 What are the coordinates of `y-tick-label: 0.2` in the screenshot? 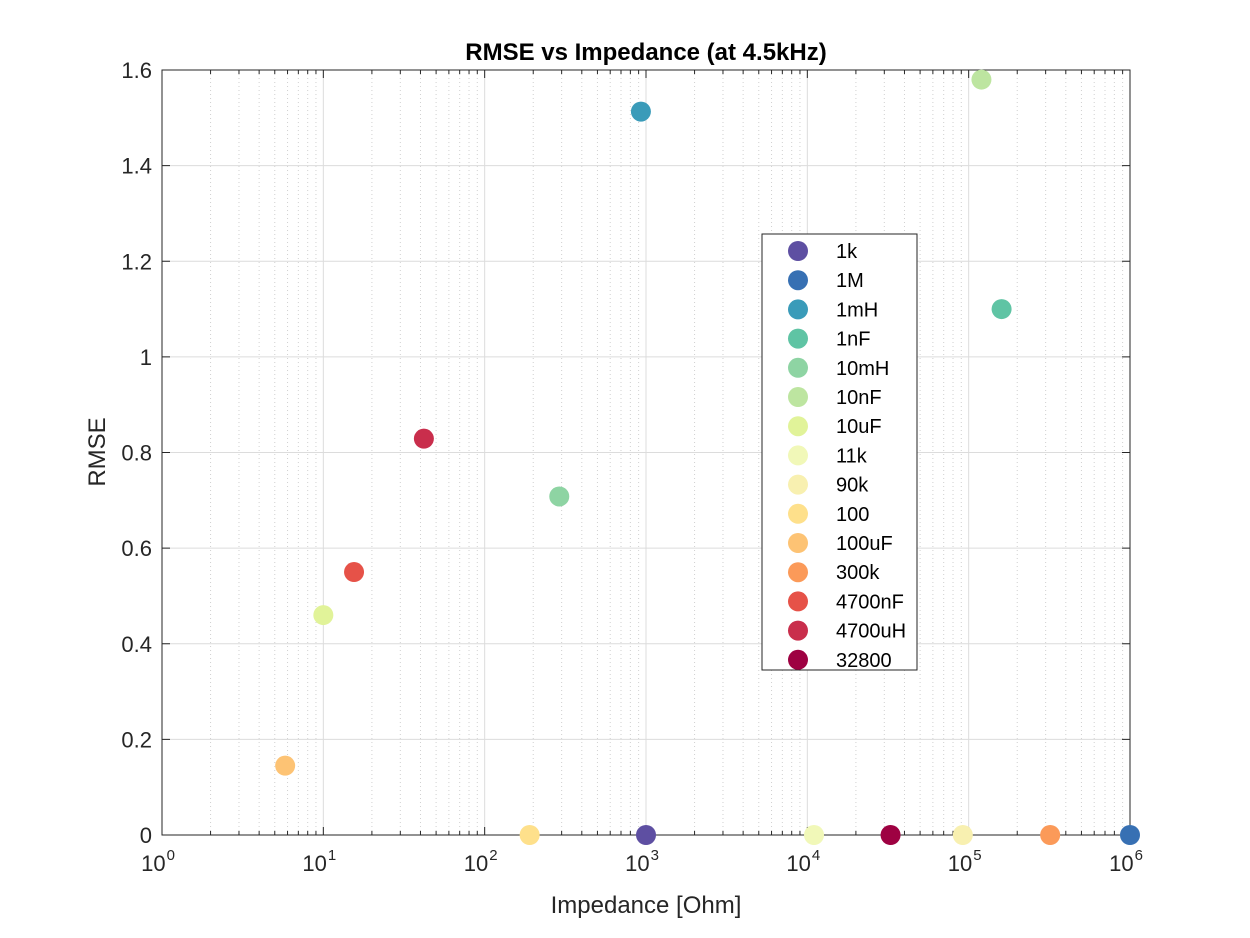 It's located at (136, 739).